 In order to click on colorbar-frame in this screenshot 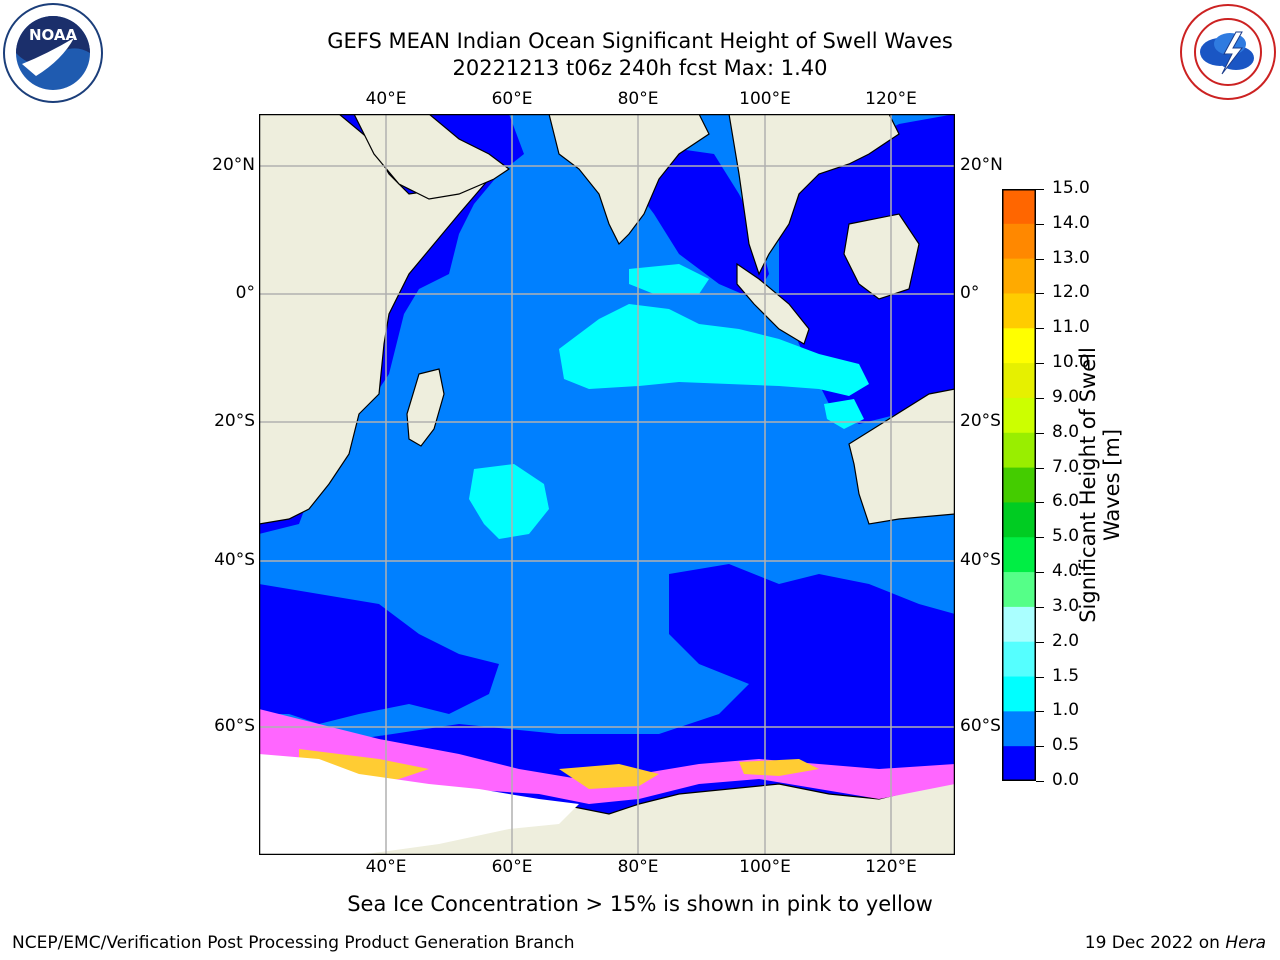, I will do `click(1019, 485)`.